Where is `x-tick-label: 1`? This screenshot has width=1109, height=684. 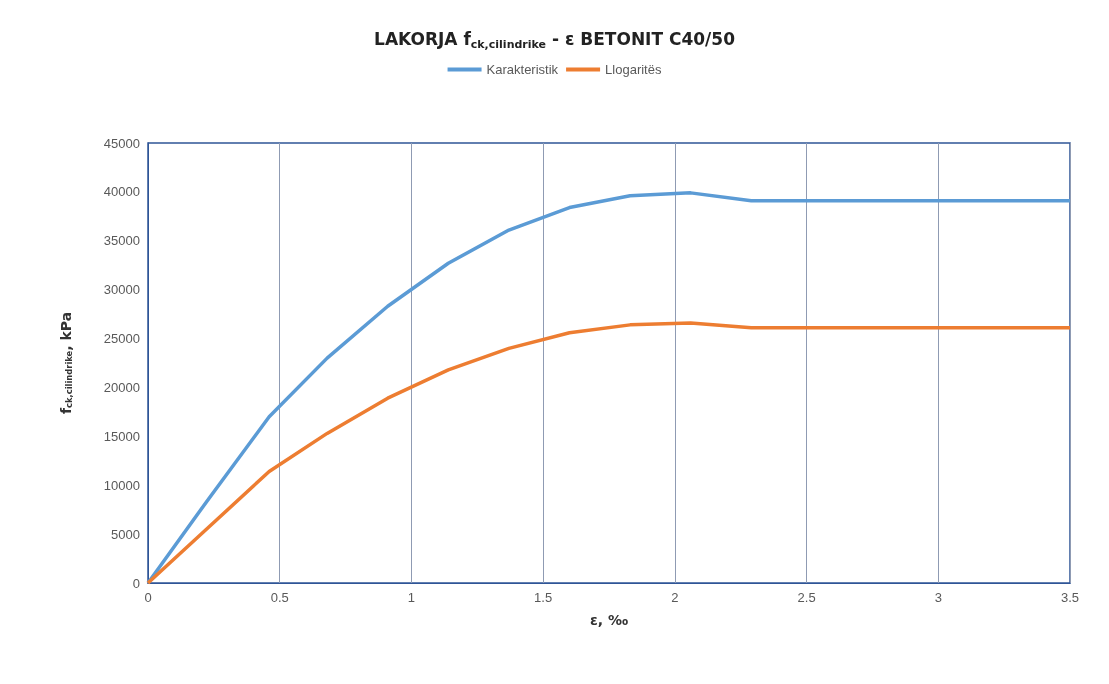
x-tick-label: 1 is located at coordinates (411, 597).